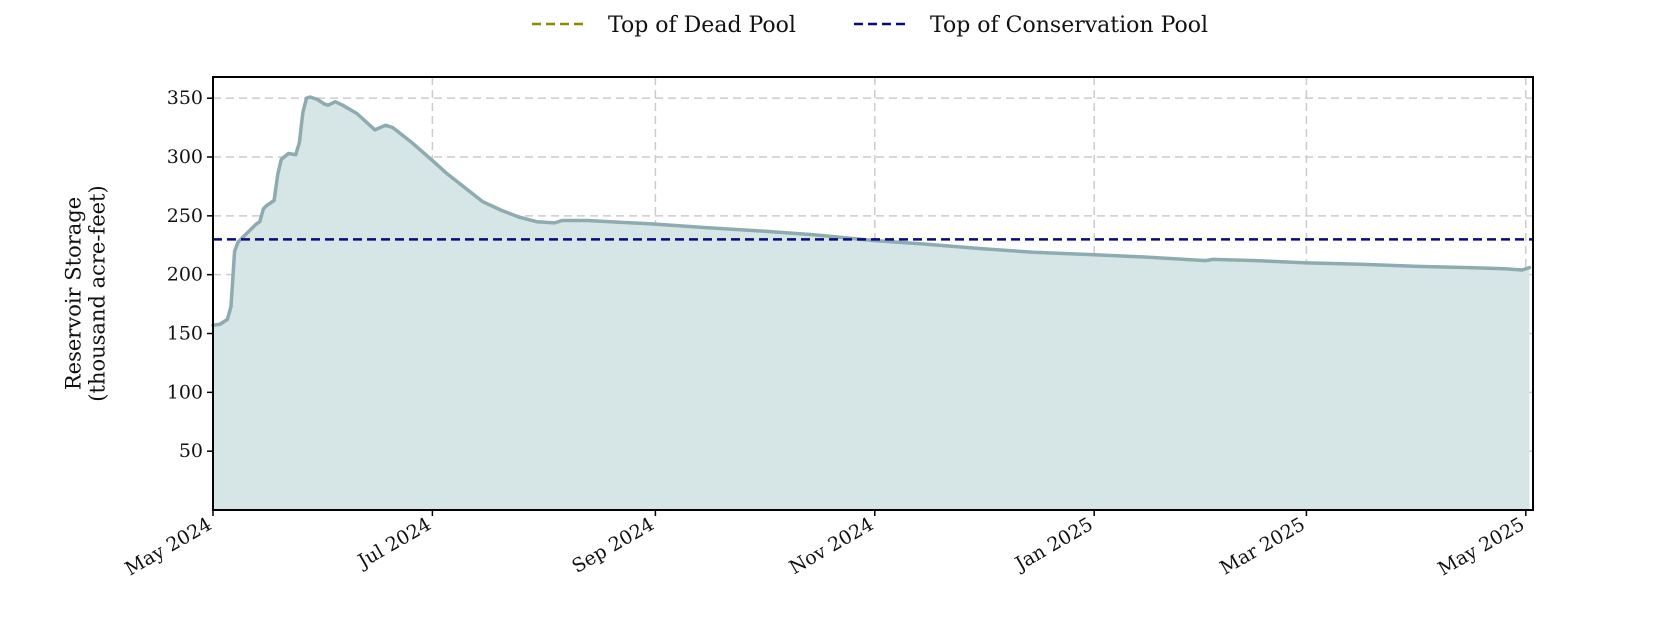 The width and height of the screenshot is (1680, 630). What do you see at coordinates (613, 545) in the screenshot?
I see `x-tick-label: Sep 2024` at bounding box center [613, 545].